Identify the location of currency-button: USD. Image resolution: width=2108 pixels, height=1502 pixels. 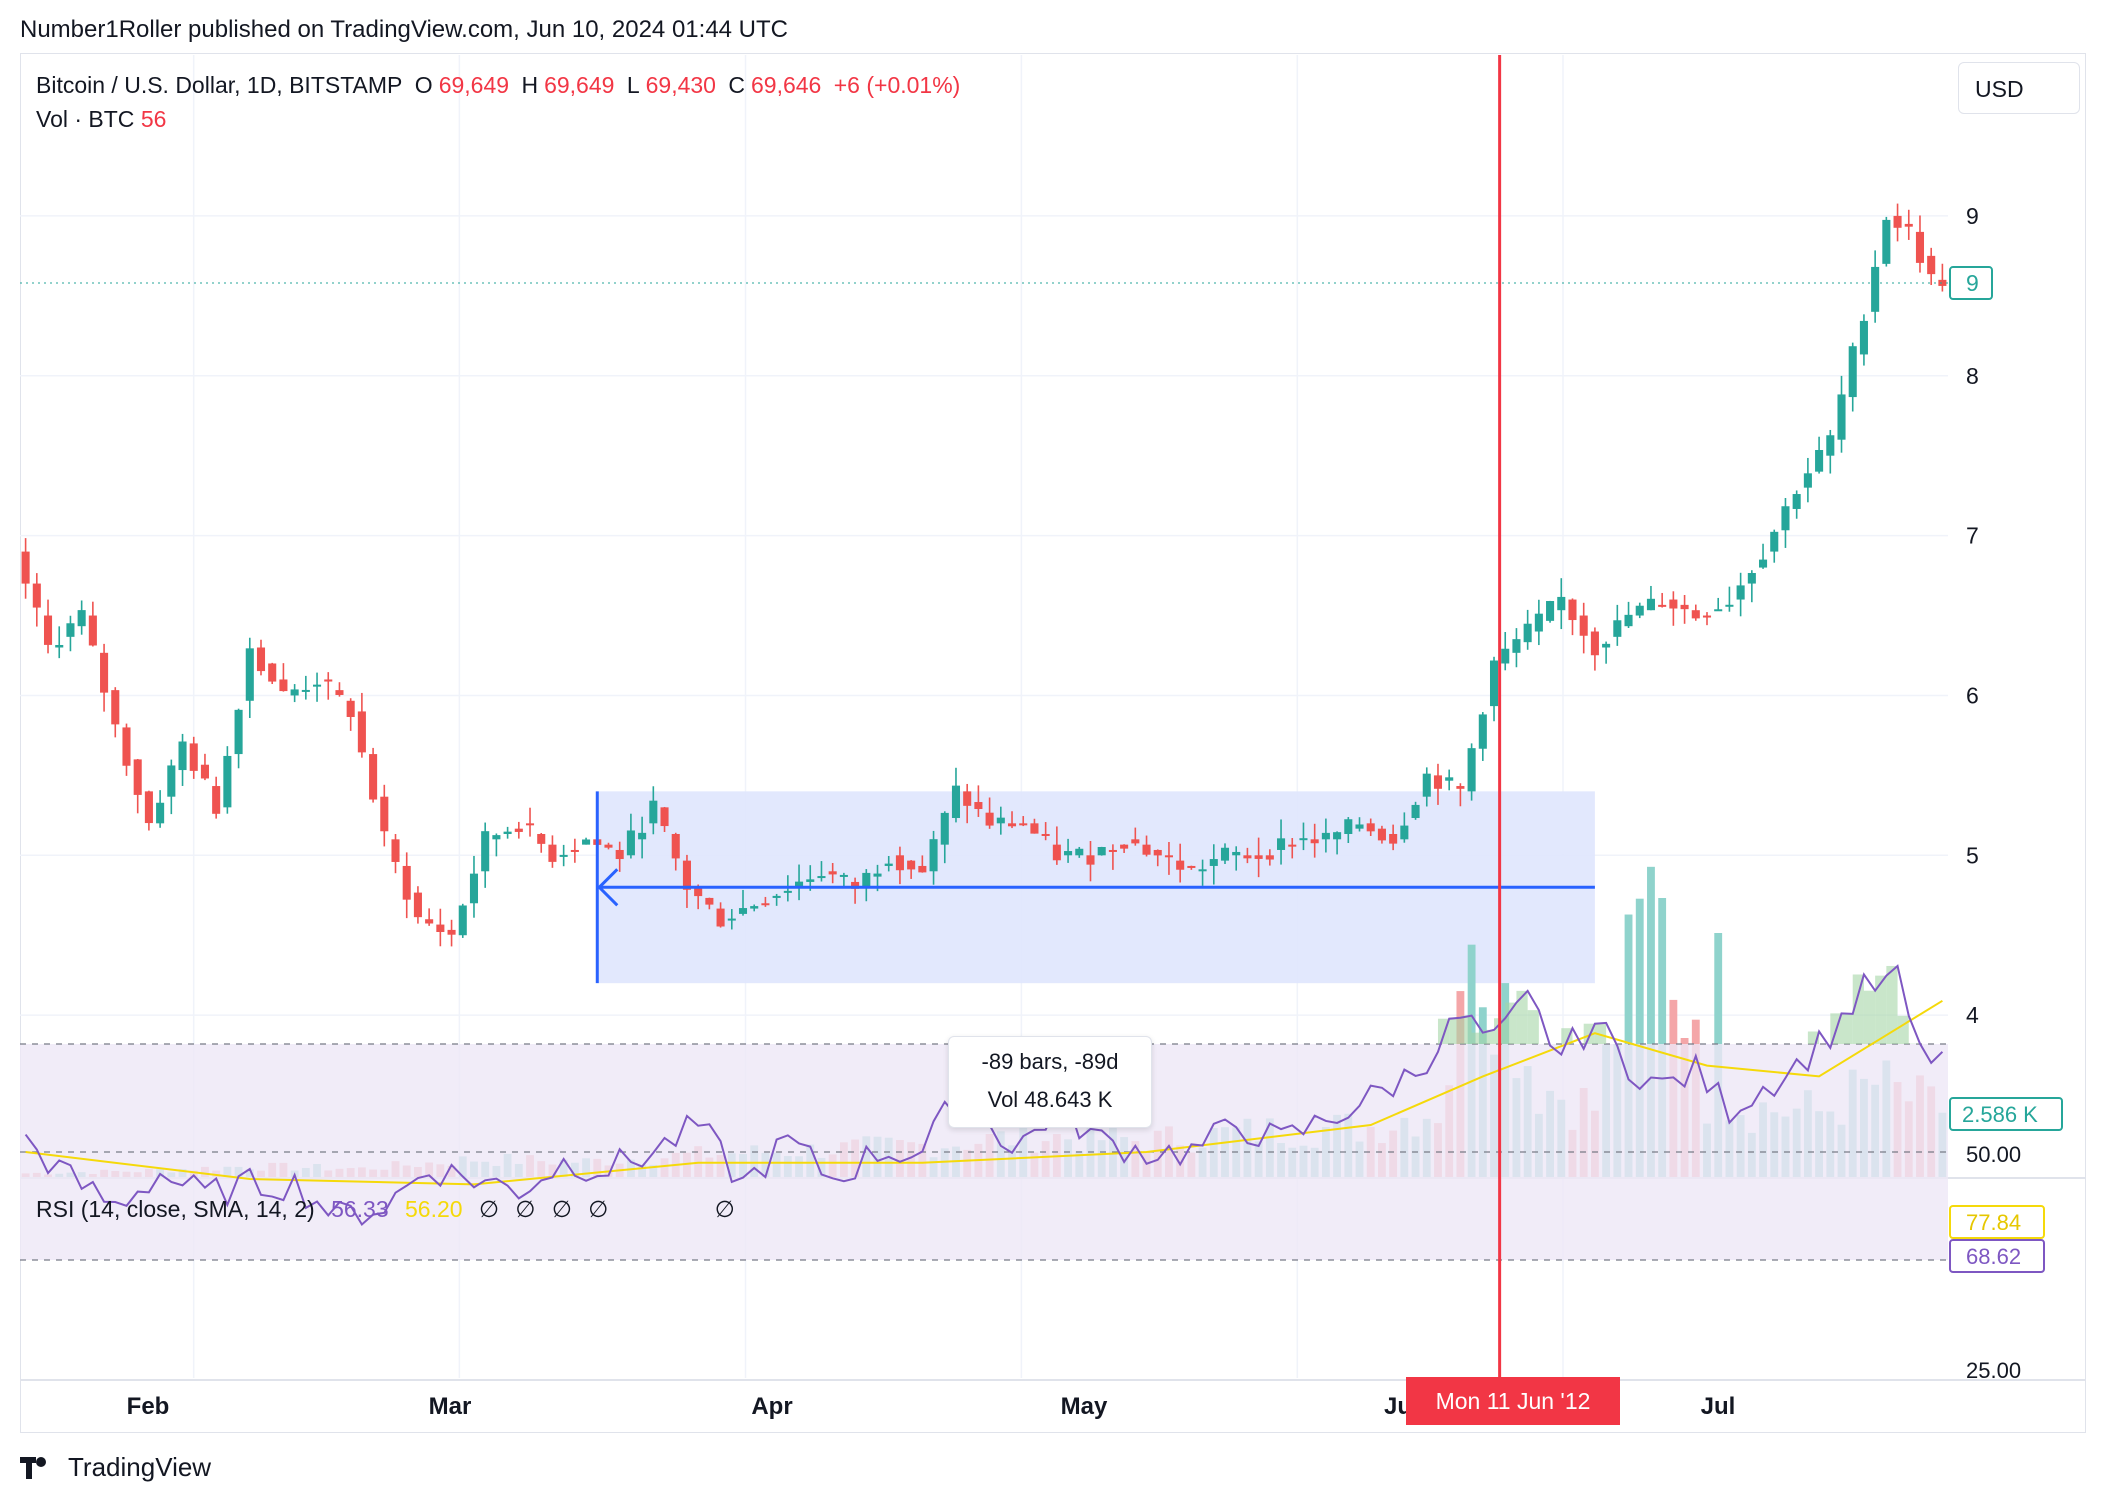
(2019, 88).